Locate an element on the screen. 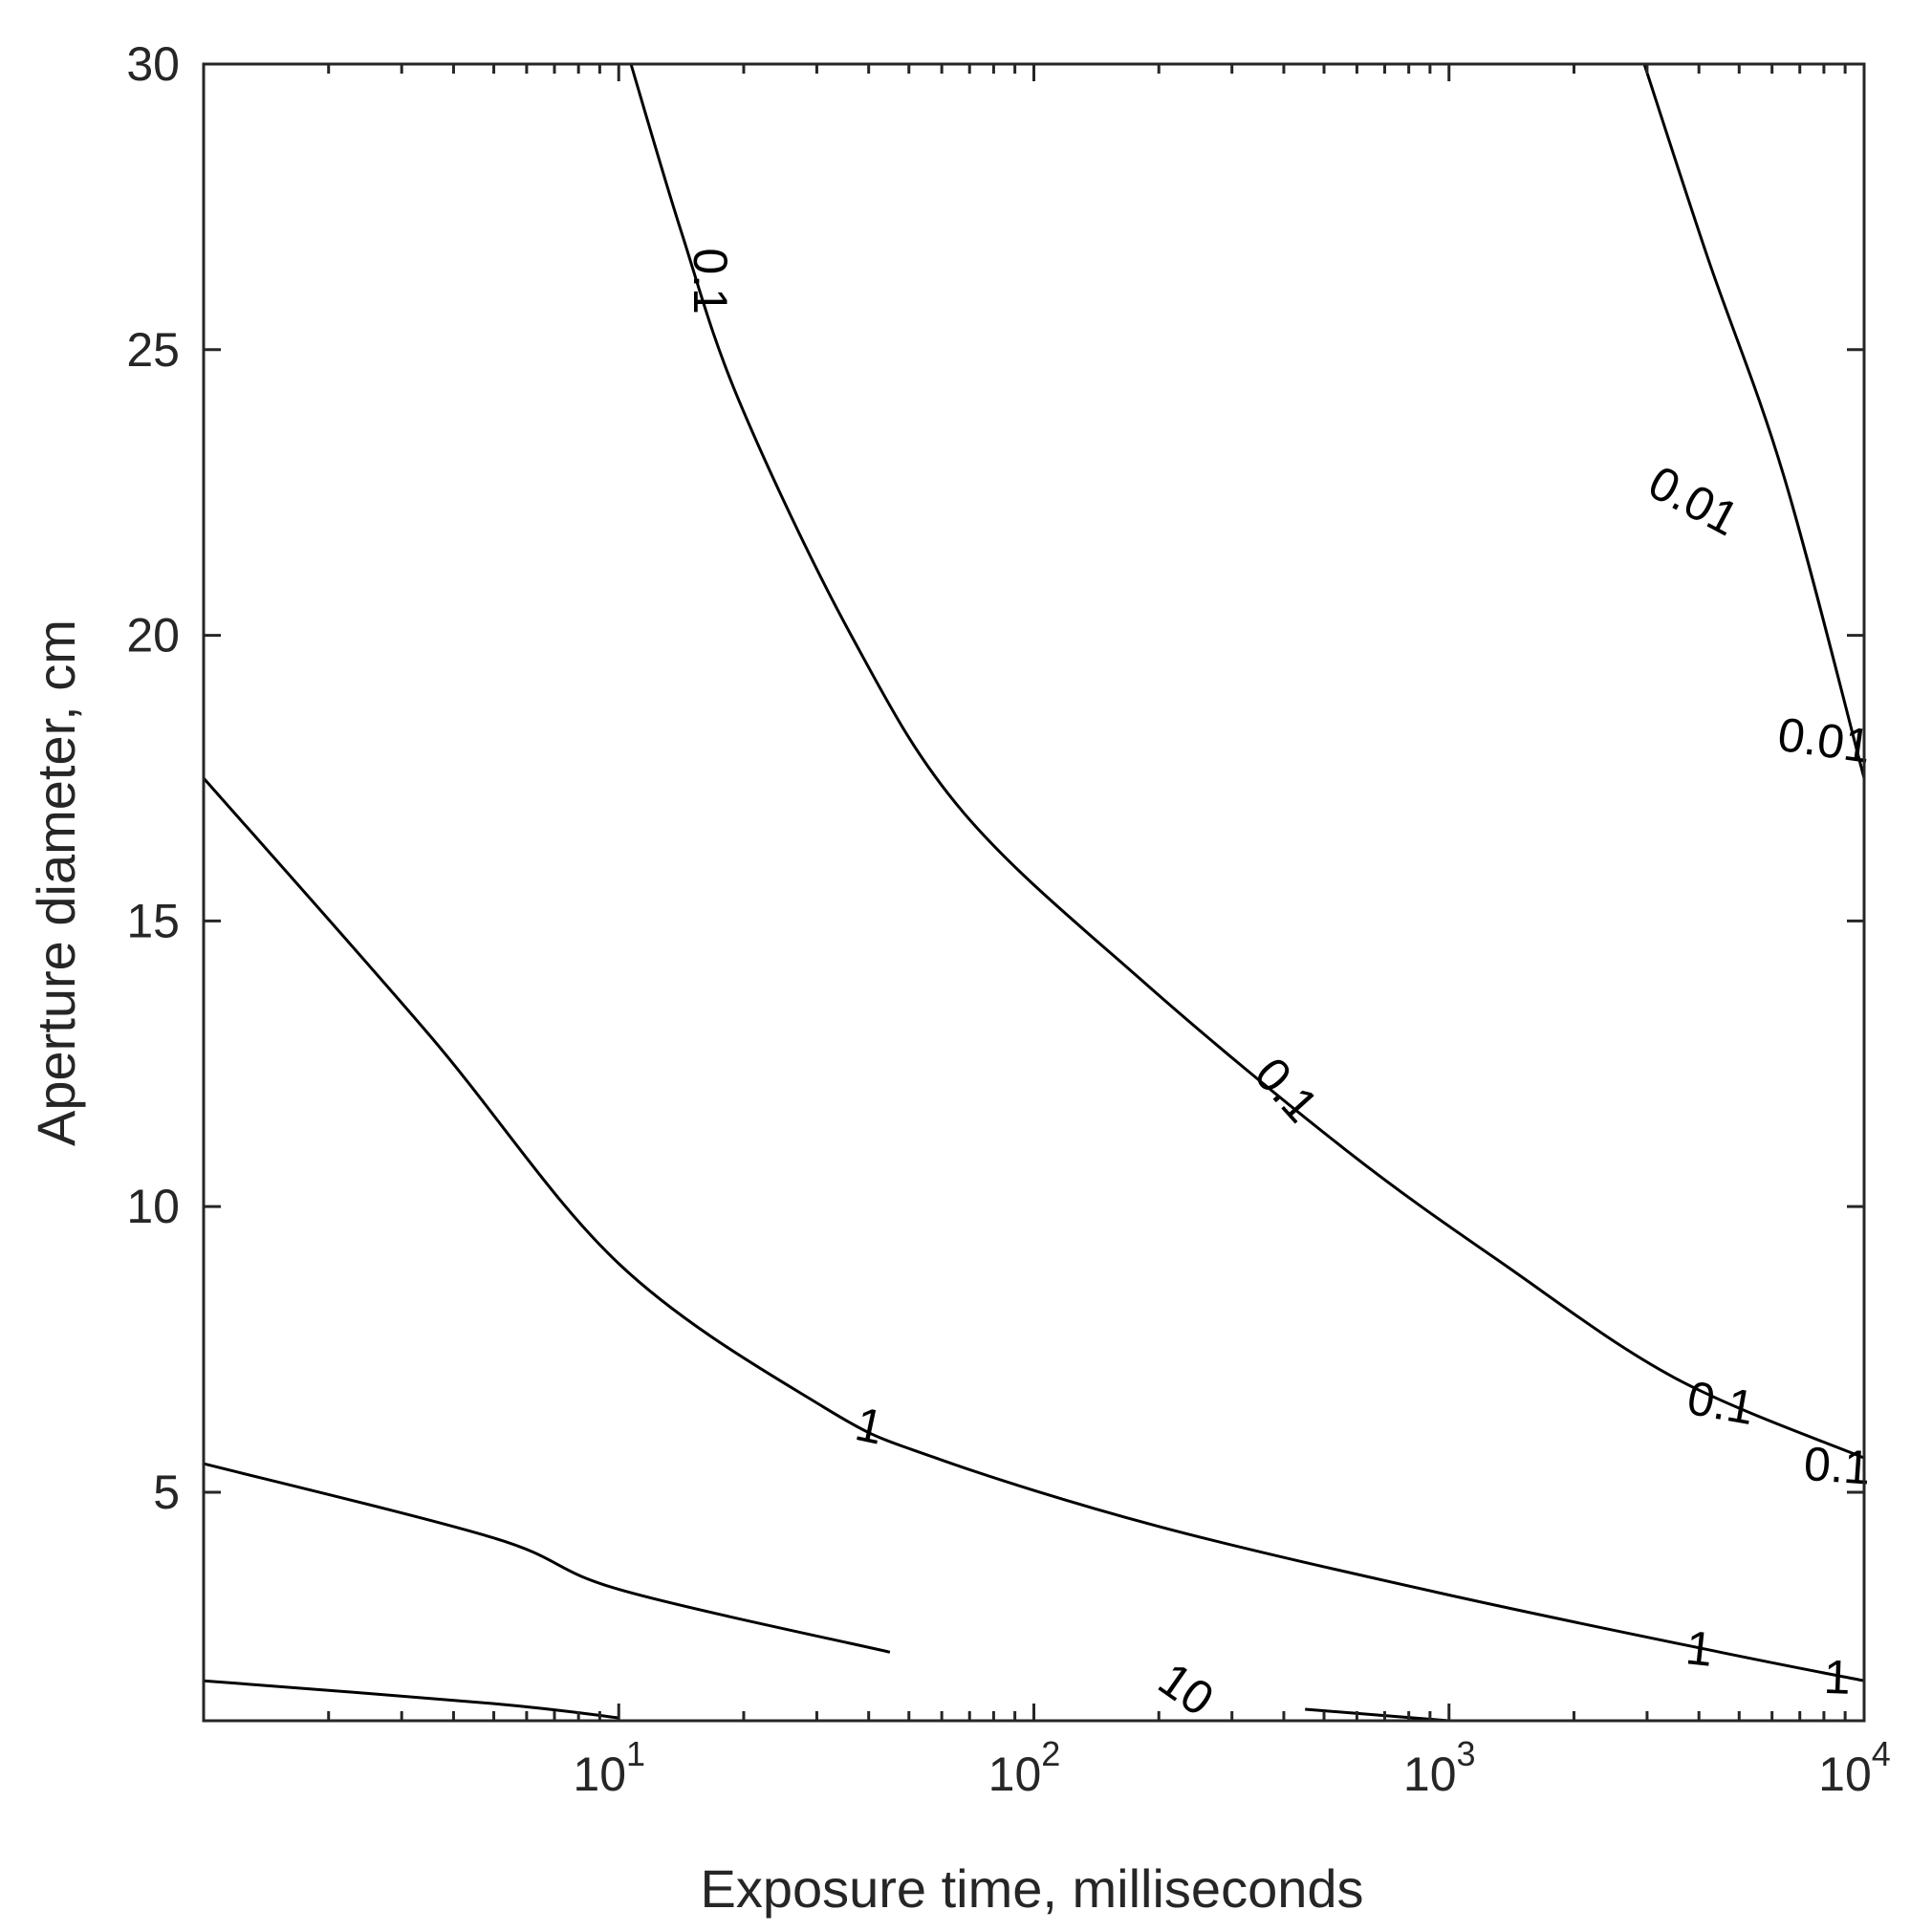 The width and height of the screenshot is (1932, 1932). x-tick-label: 10⁴ is located at coordinates (1855, 1768).